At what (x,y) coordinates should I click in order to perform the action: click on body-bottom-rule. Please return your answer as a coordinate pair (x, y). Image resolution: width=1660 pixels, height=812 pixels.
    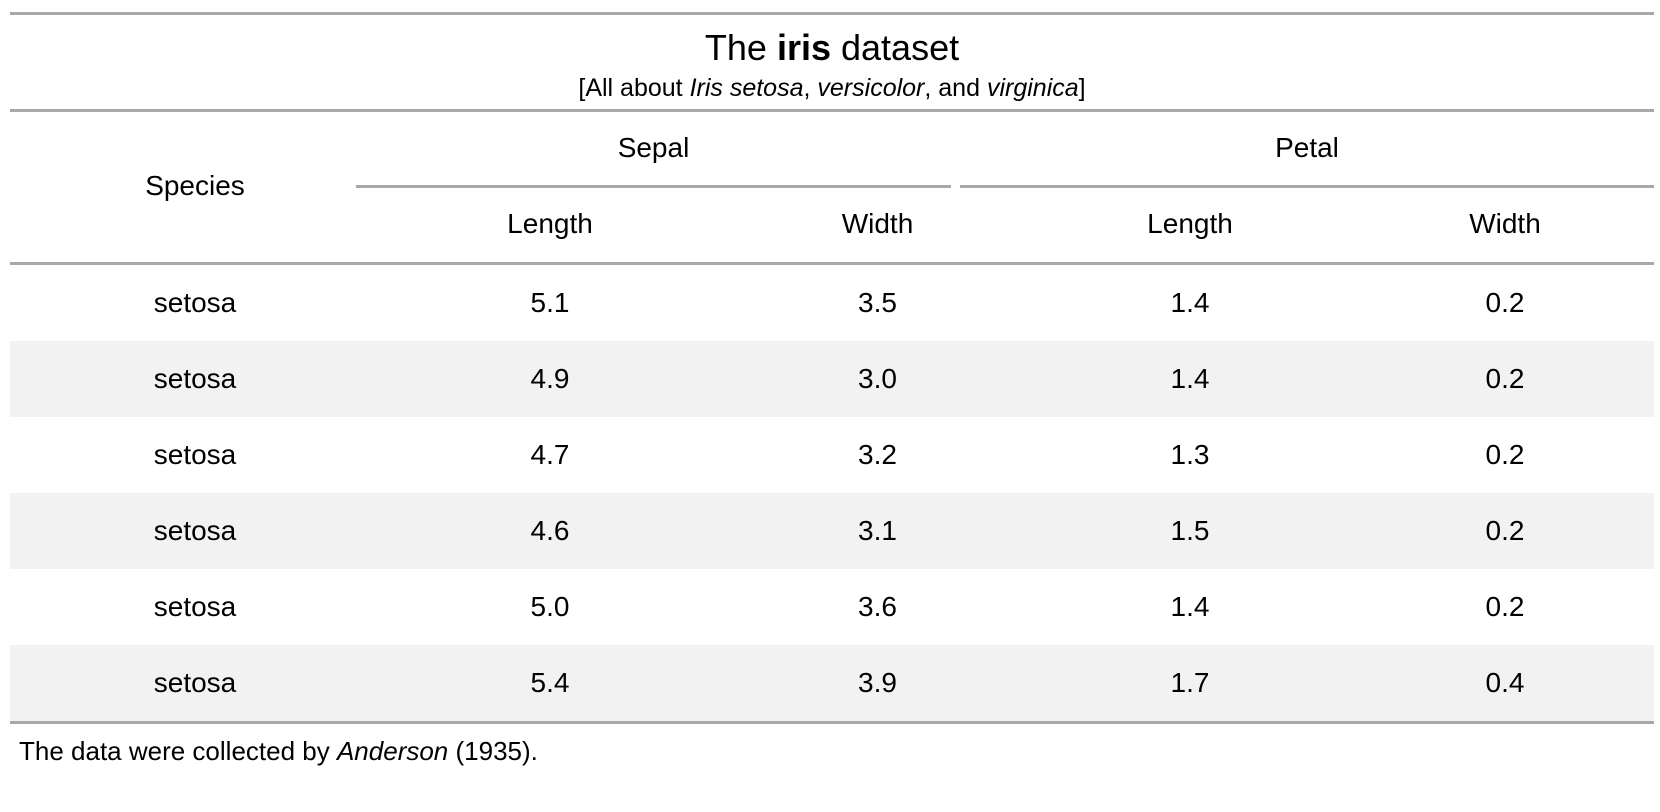
    Looking at the image, I should click on (832, 722).